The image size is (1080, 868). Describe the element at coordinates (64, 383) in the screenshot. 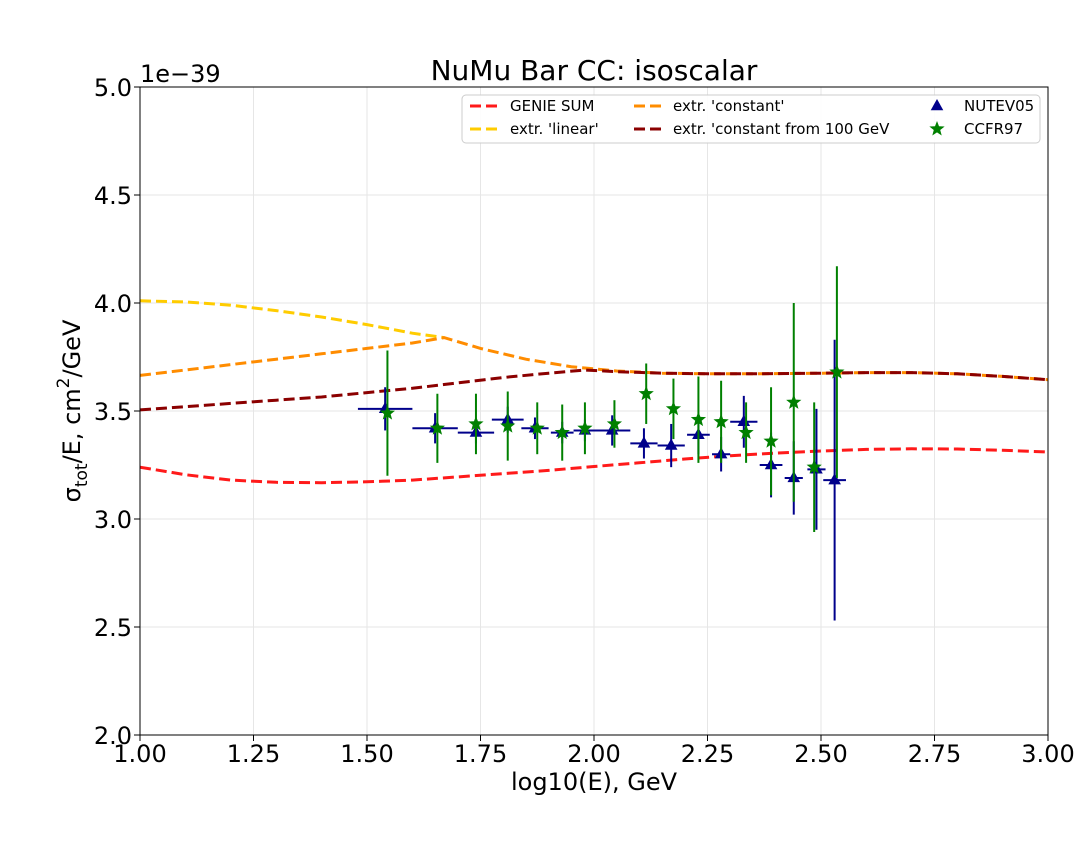

I see `y-label-superscript: 2` at that location.